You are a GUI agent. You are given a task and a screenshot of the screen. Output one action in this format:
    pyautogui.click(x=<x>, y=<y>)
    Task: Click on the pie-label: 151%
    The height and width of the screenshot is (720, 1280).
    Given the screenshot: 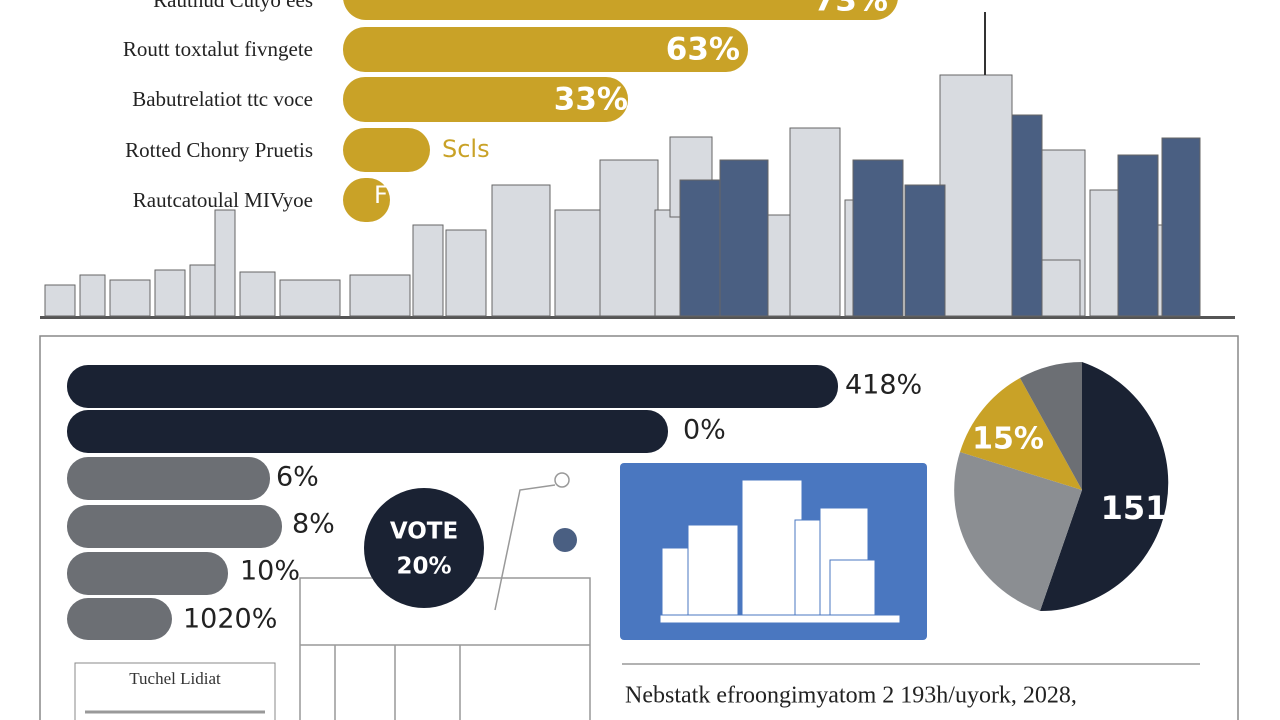 What is the action you would take?
    pyautogui.click(x=1150, y=508)
    